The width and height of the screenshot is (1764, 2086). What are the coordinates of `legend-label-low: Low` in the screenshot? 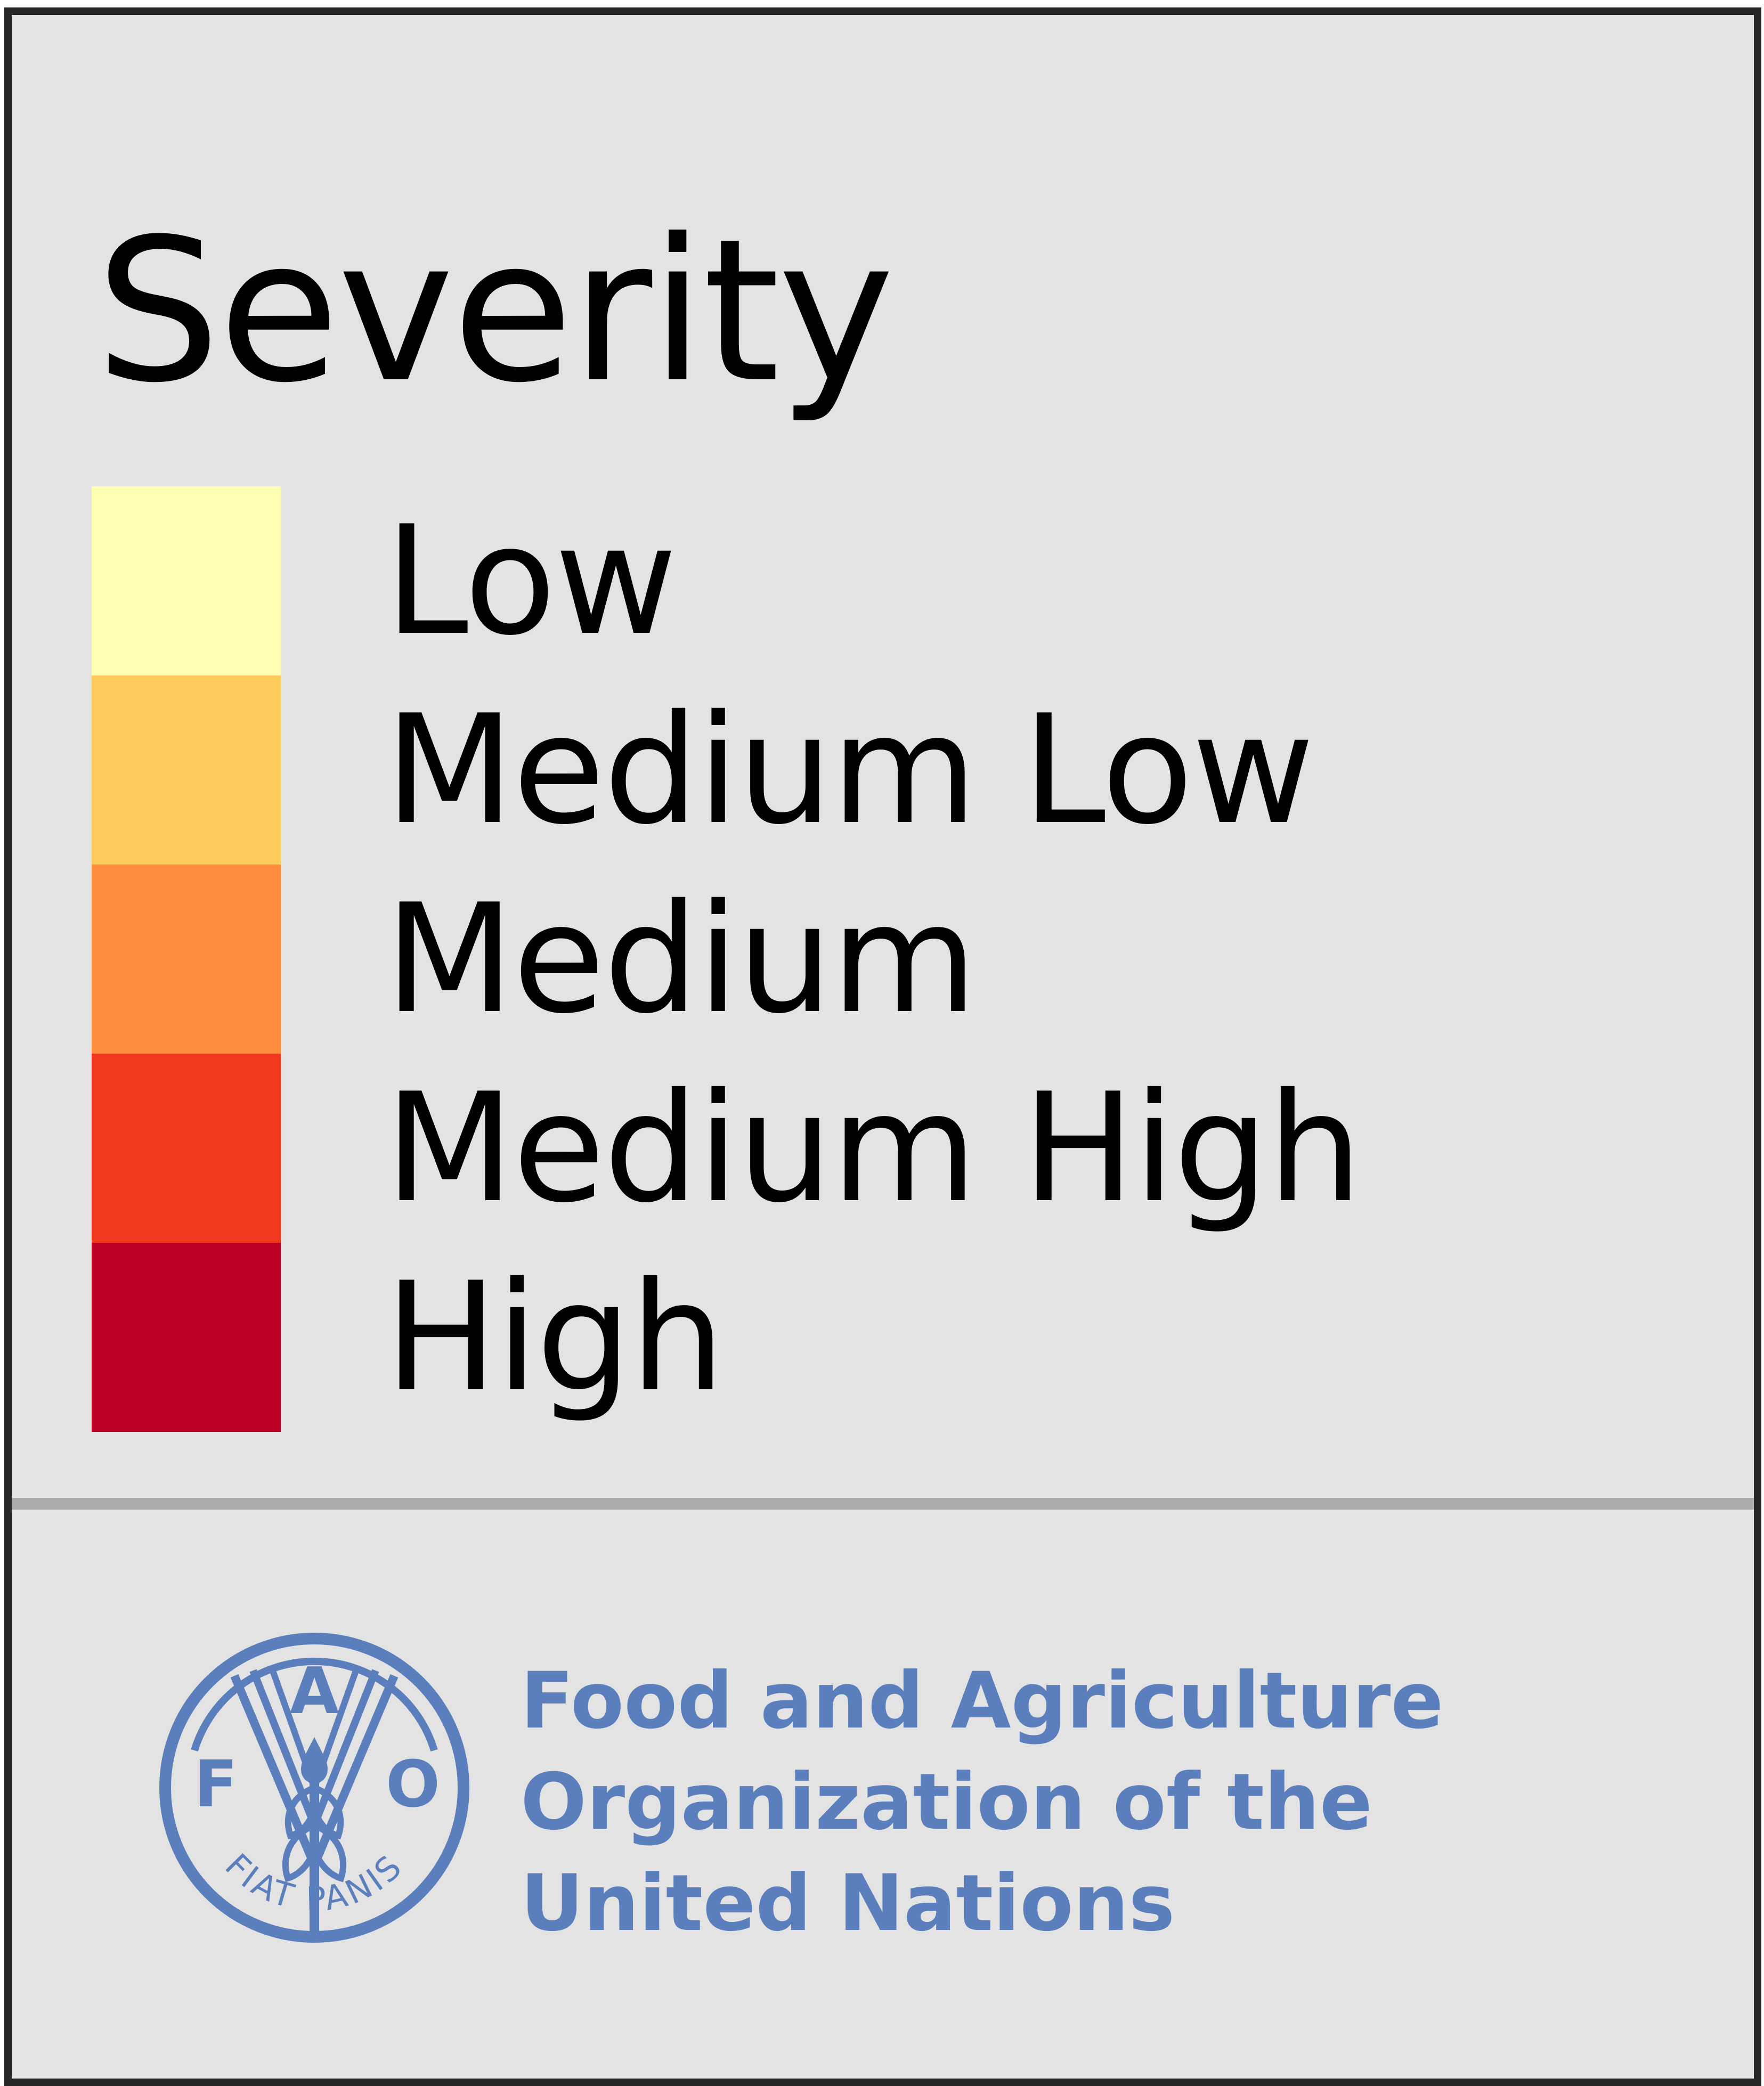 It's located at (531, 581).